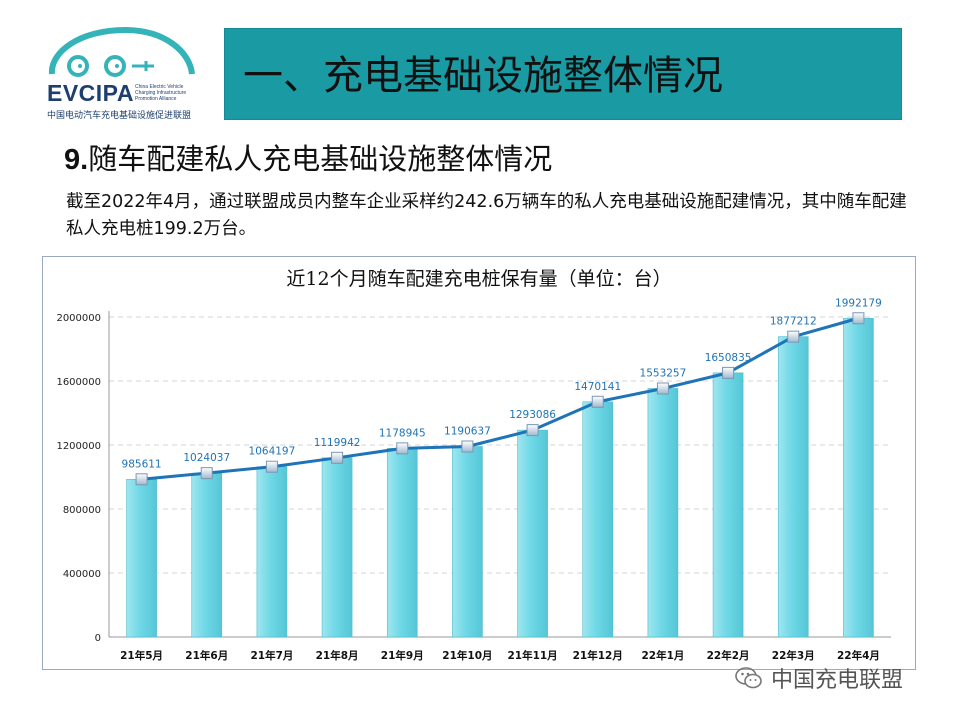 The height and width of the screenshot is (720, 960). Describe the element at coordinates (598, 655) in the screenshot. I see `x-tick-label: 21年12月` at that location.